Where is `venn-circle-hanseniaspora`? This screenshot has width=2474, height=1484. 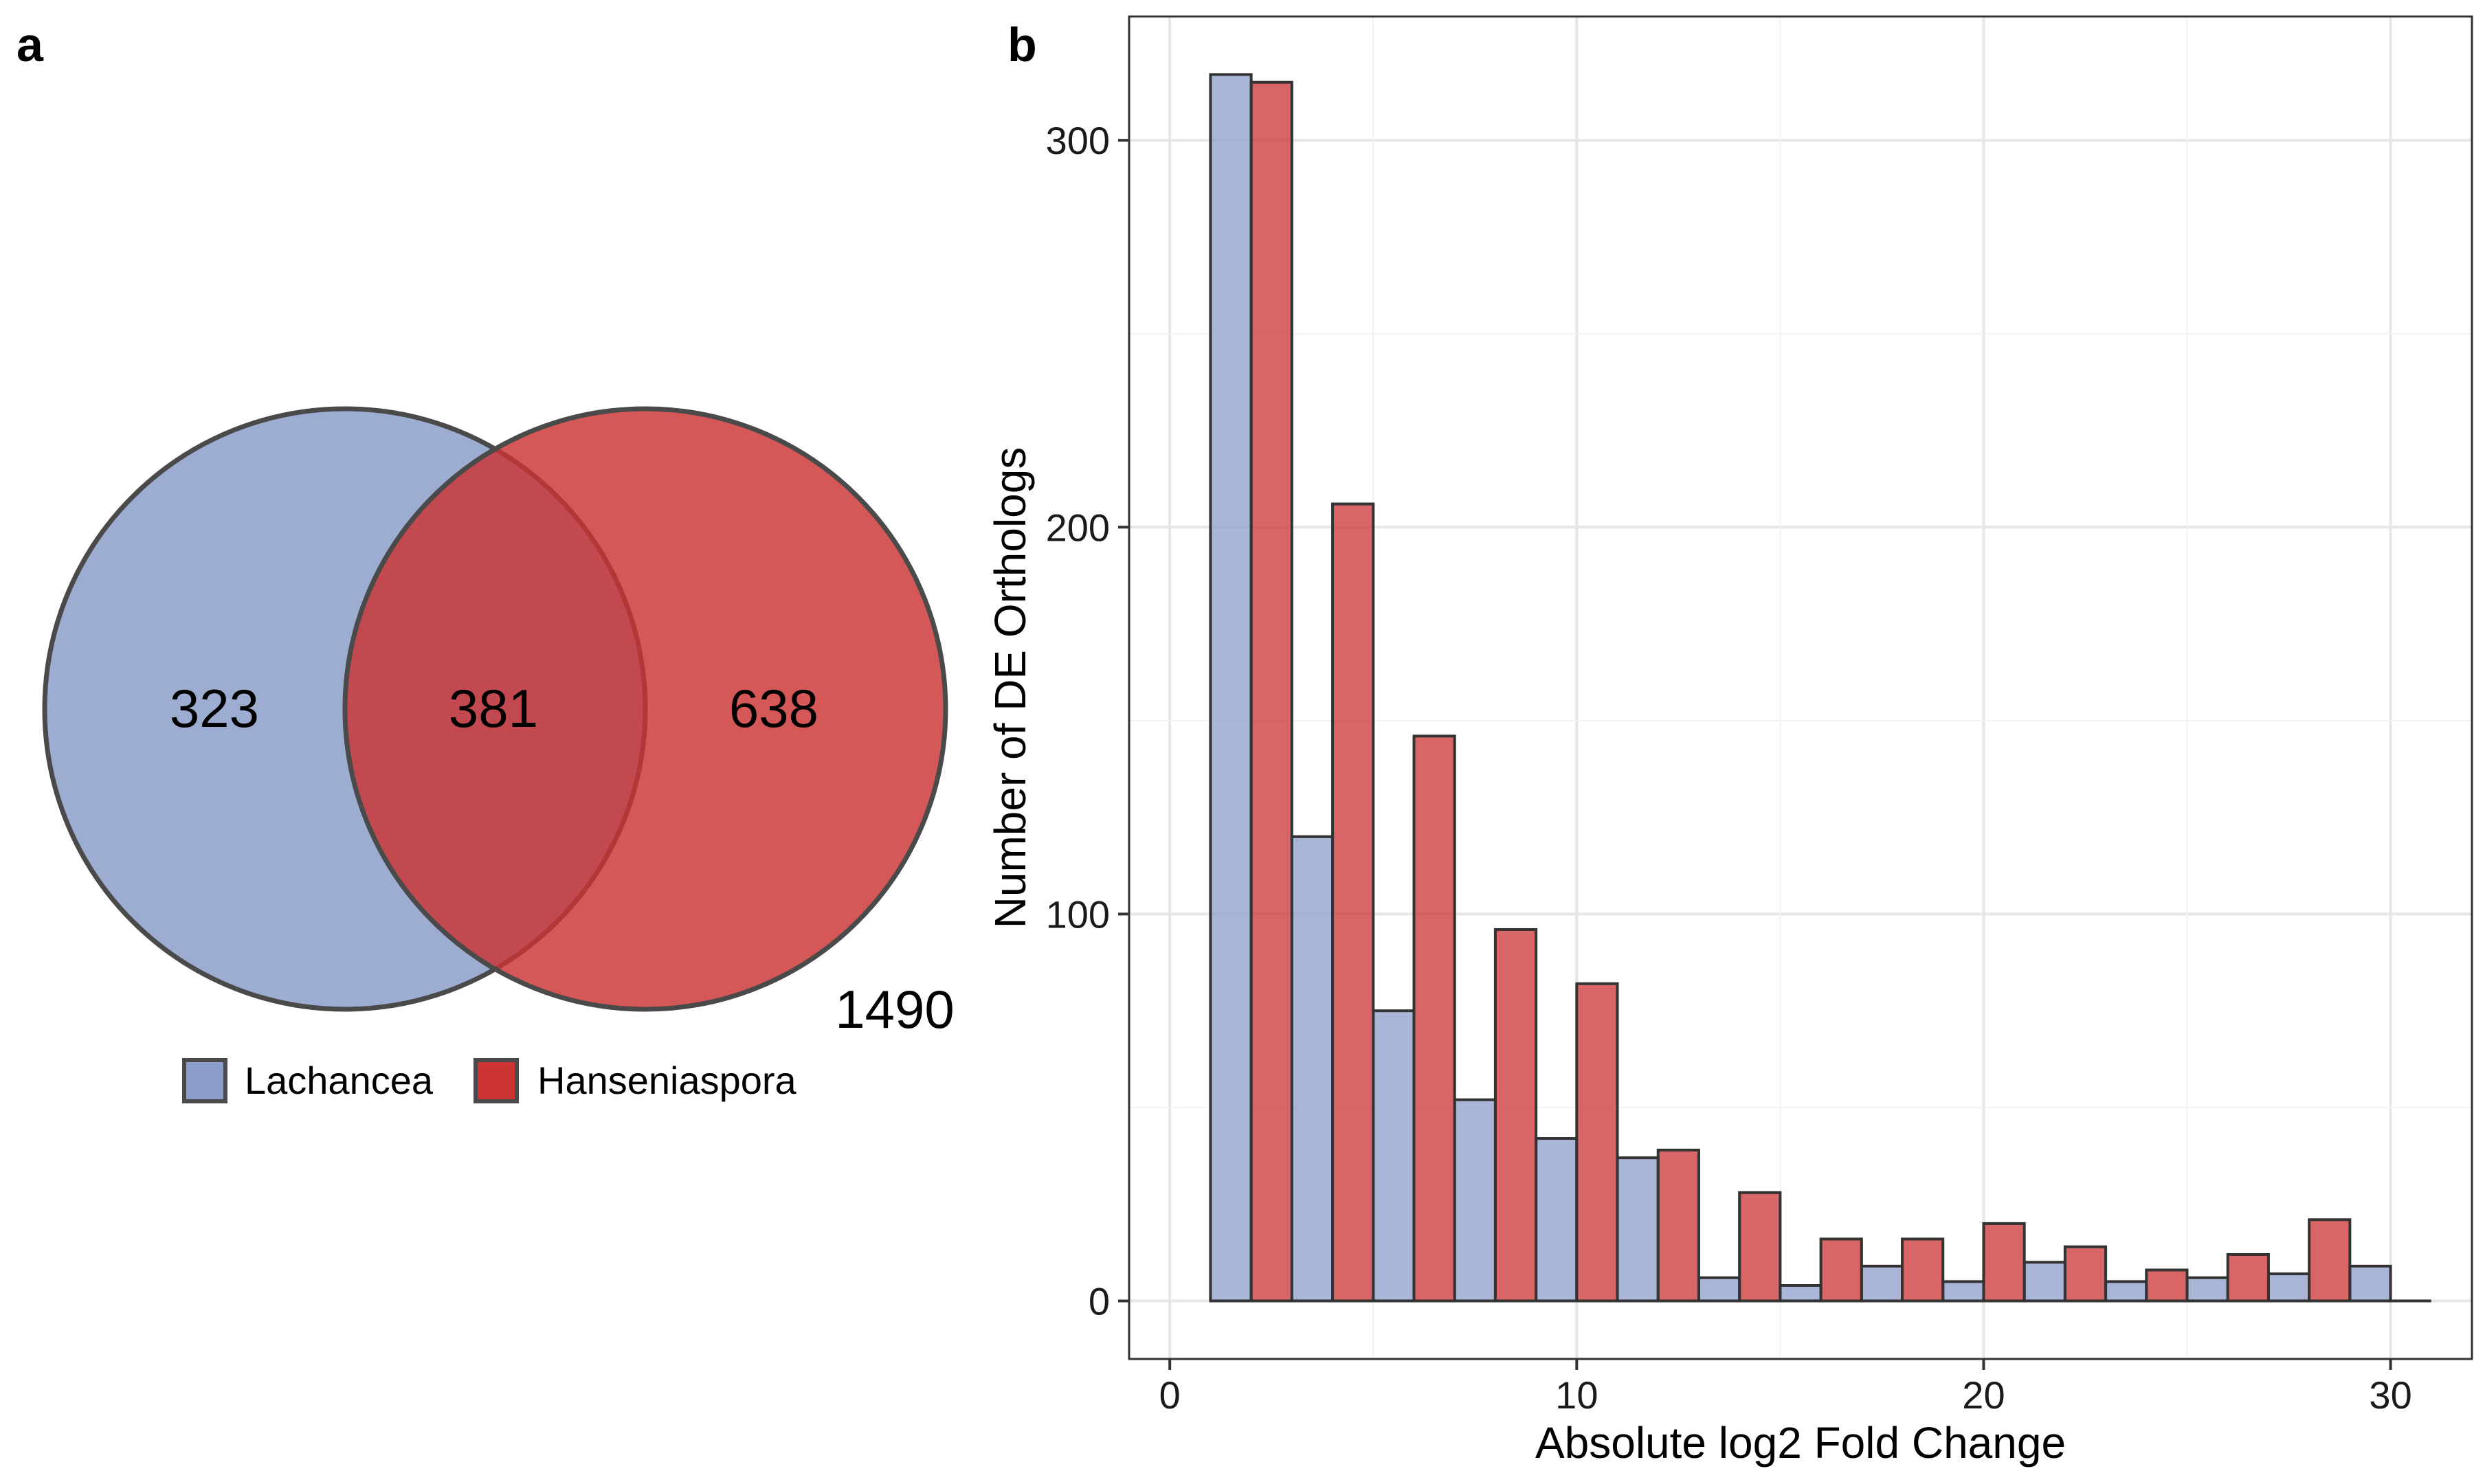 venn-circle-hanseniaspora is located at coordinates (645, 709).